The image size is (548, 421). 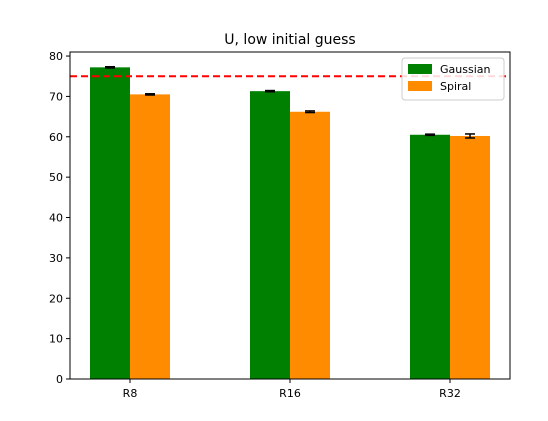 I want to click on y-tick-label: 0, so click(x=59, y=379).